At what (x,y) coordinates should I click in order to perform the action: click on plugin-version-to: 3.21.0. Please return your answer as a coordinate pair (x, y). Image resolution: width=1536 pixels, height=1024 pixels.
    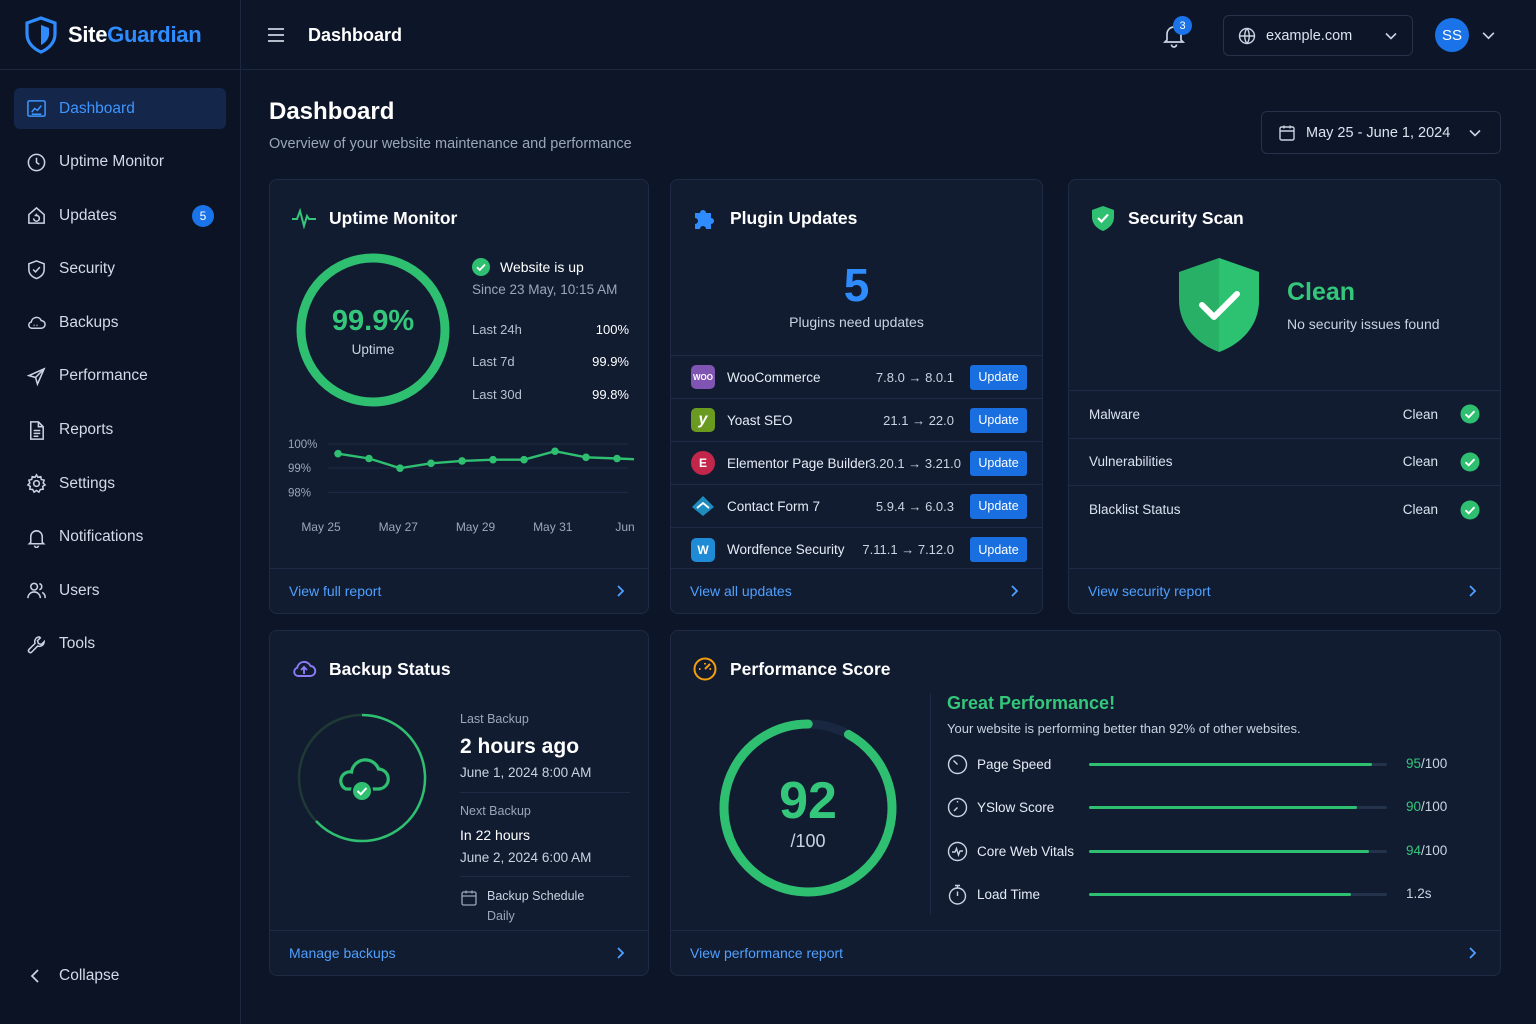
    Looking at the image, I should click on (942, 463).